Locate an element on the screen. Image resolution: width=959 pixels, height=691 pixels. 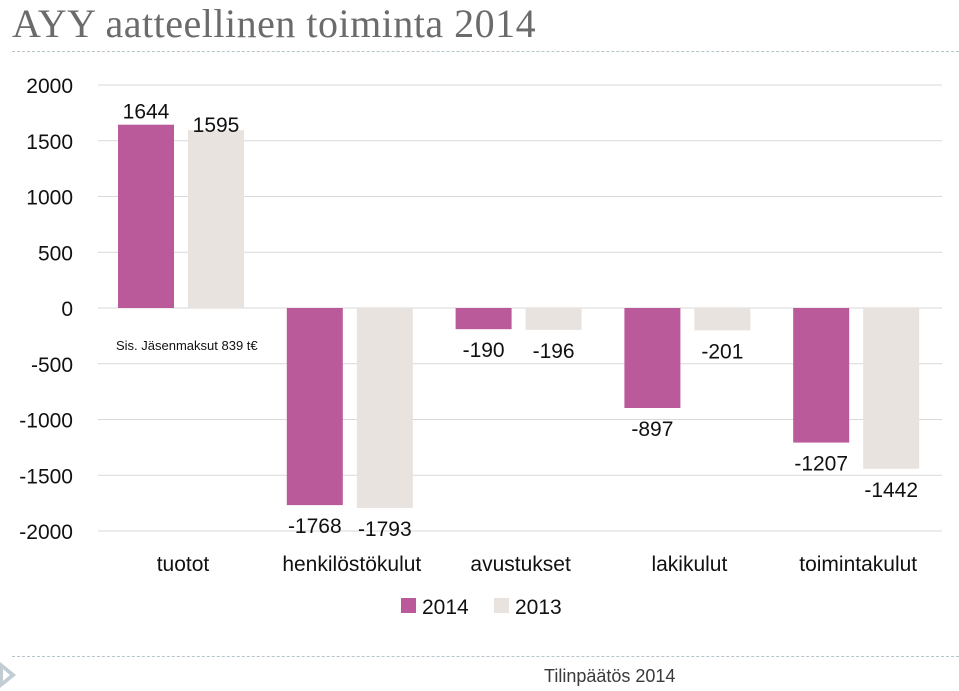
data-label: -196 is located at coordinates (554, 351).